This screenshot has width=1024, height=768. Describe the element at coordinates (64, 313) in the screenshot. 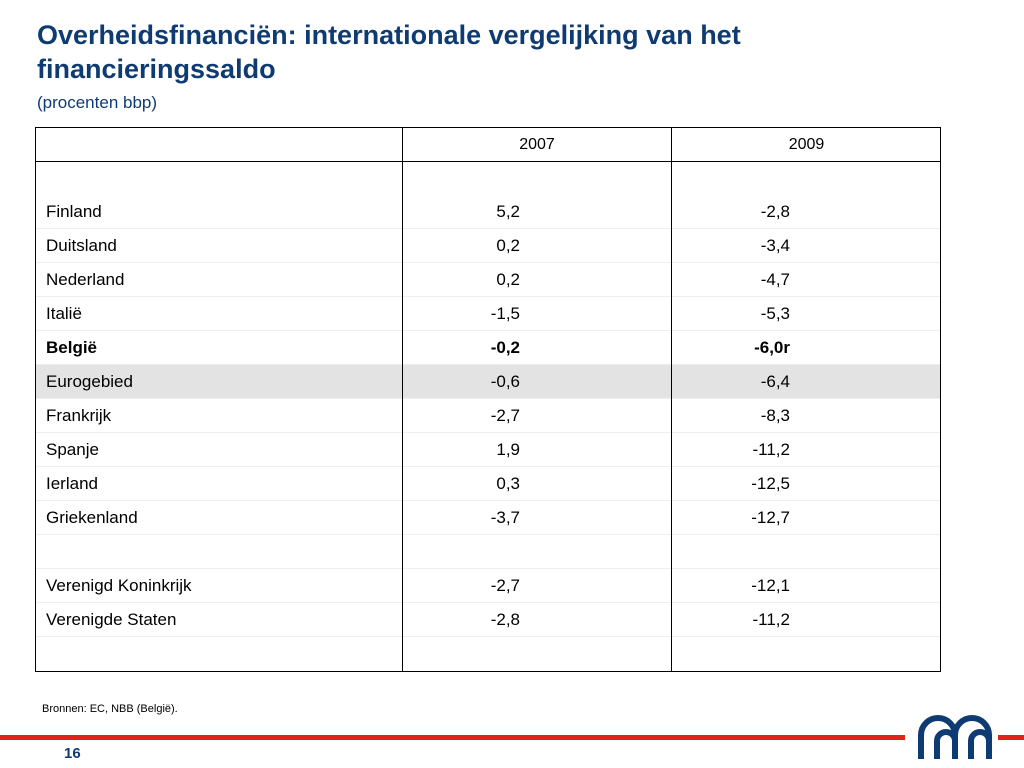

I see `country-name: Italië` at that location.